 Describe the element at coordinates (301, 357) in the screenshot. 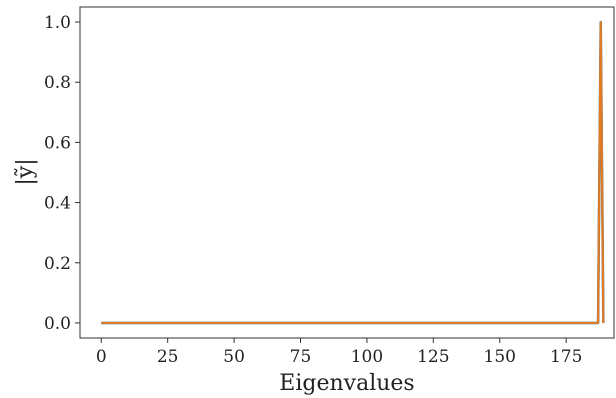

I see `x-tick-label: 75` at that location.